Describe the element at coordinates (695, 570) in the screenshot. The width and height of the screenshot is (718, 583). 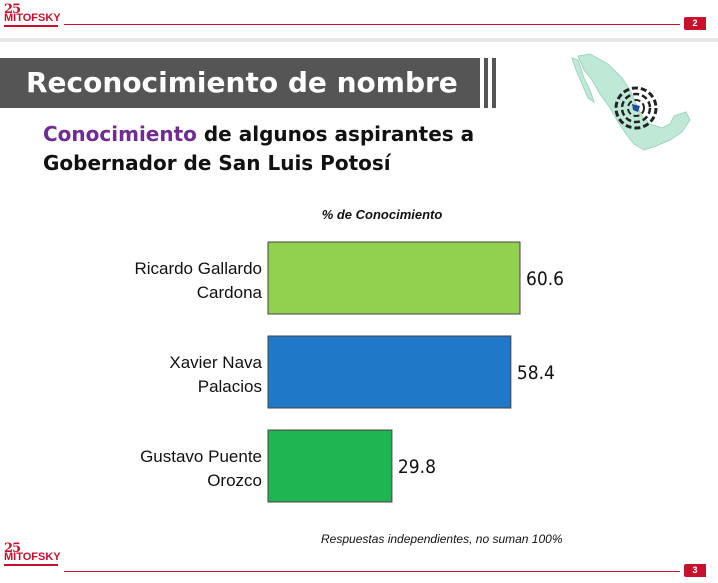
I see `page-number-bottom: 3` at that location.